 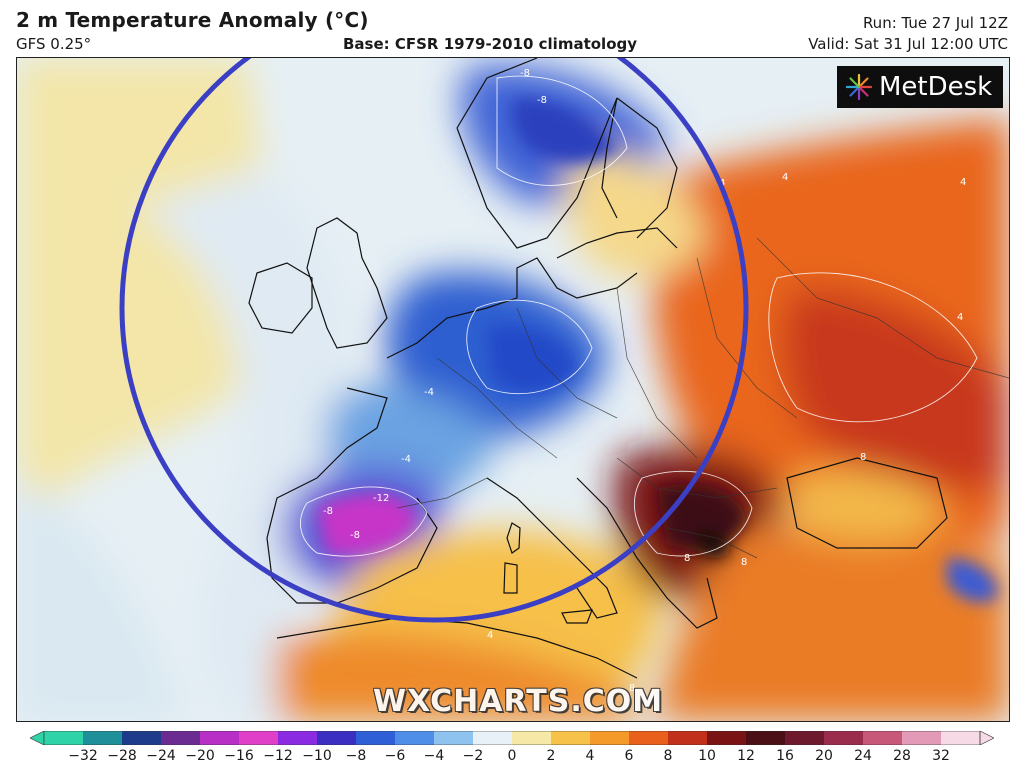 I want to click on valid-time-label: Valid: Sat 31 Jul 12:00 UTC, so click(x=908, y=44).